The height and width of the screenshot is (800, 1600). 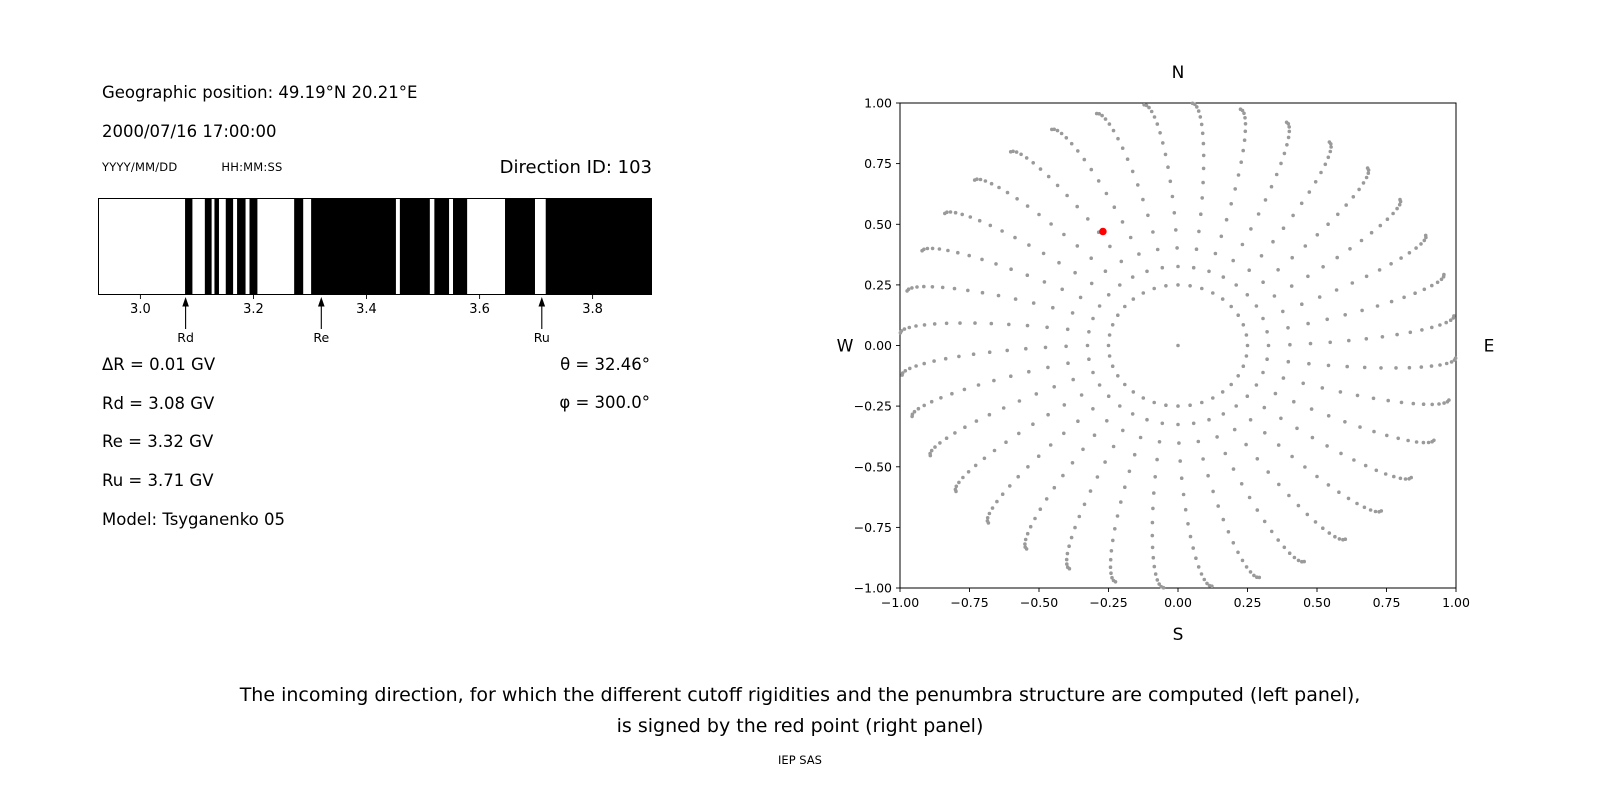 What do you see at coordinates (479, 309) in the screenshot?
I see `svg-text: 3.6` at bounding box center [479, 309].